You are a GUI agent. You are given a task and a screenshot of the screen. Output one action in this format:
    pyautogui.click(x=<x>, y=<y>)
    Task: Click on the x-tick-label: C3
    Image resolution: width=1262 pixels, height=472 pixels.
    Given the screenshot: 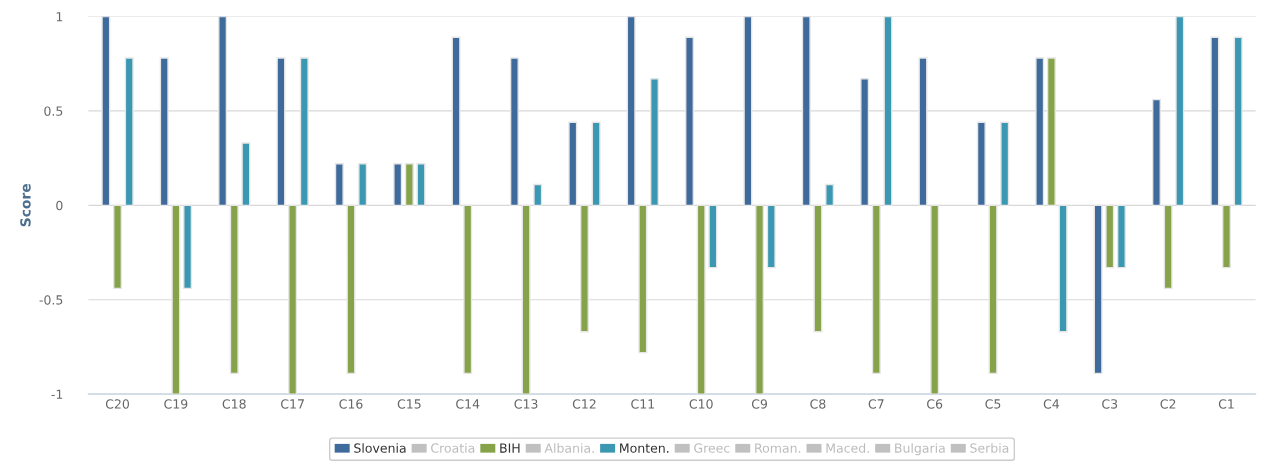 What is the action you would take?
    pyautogui.click(x=1110, y=404)
    